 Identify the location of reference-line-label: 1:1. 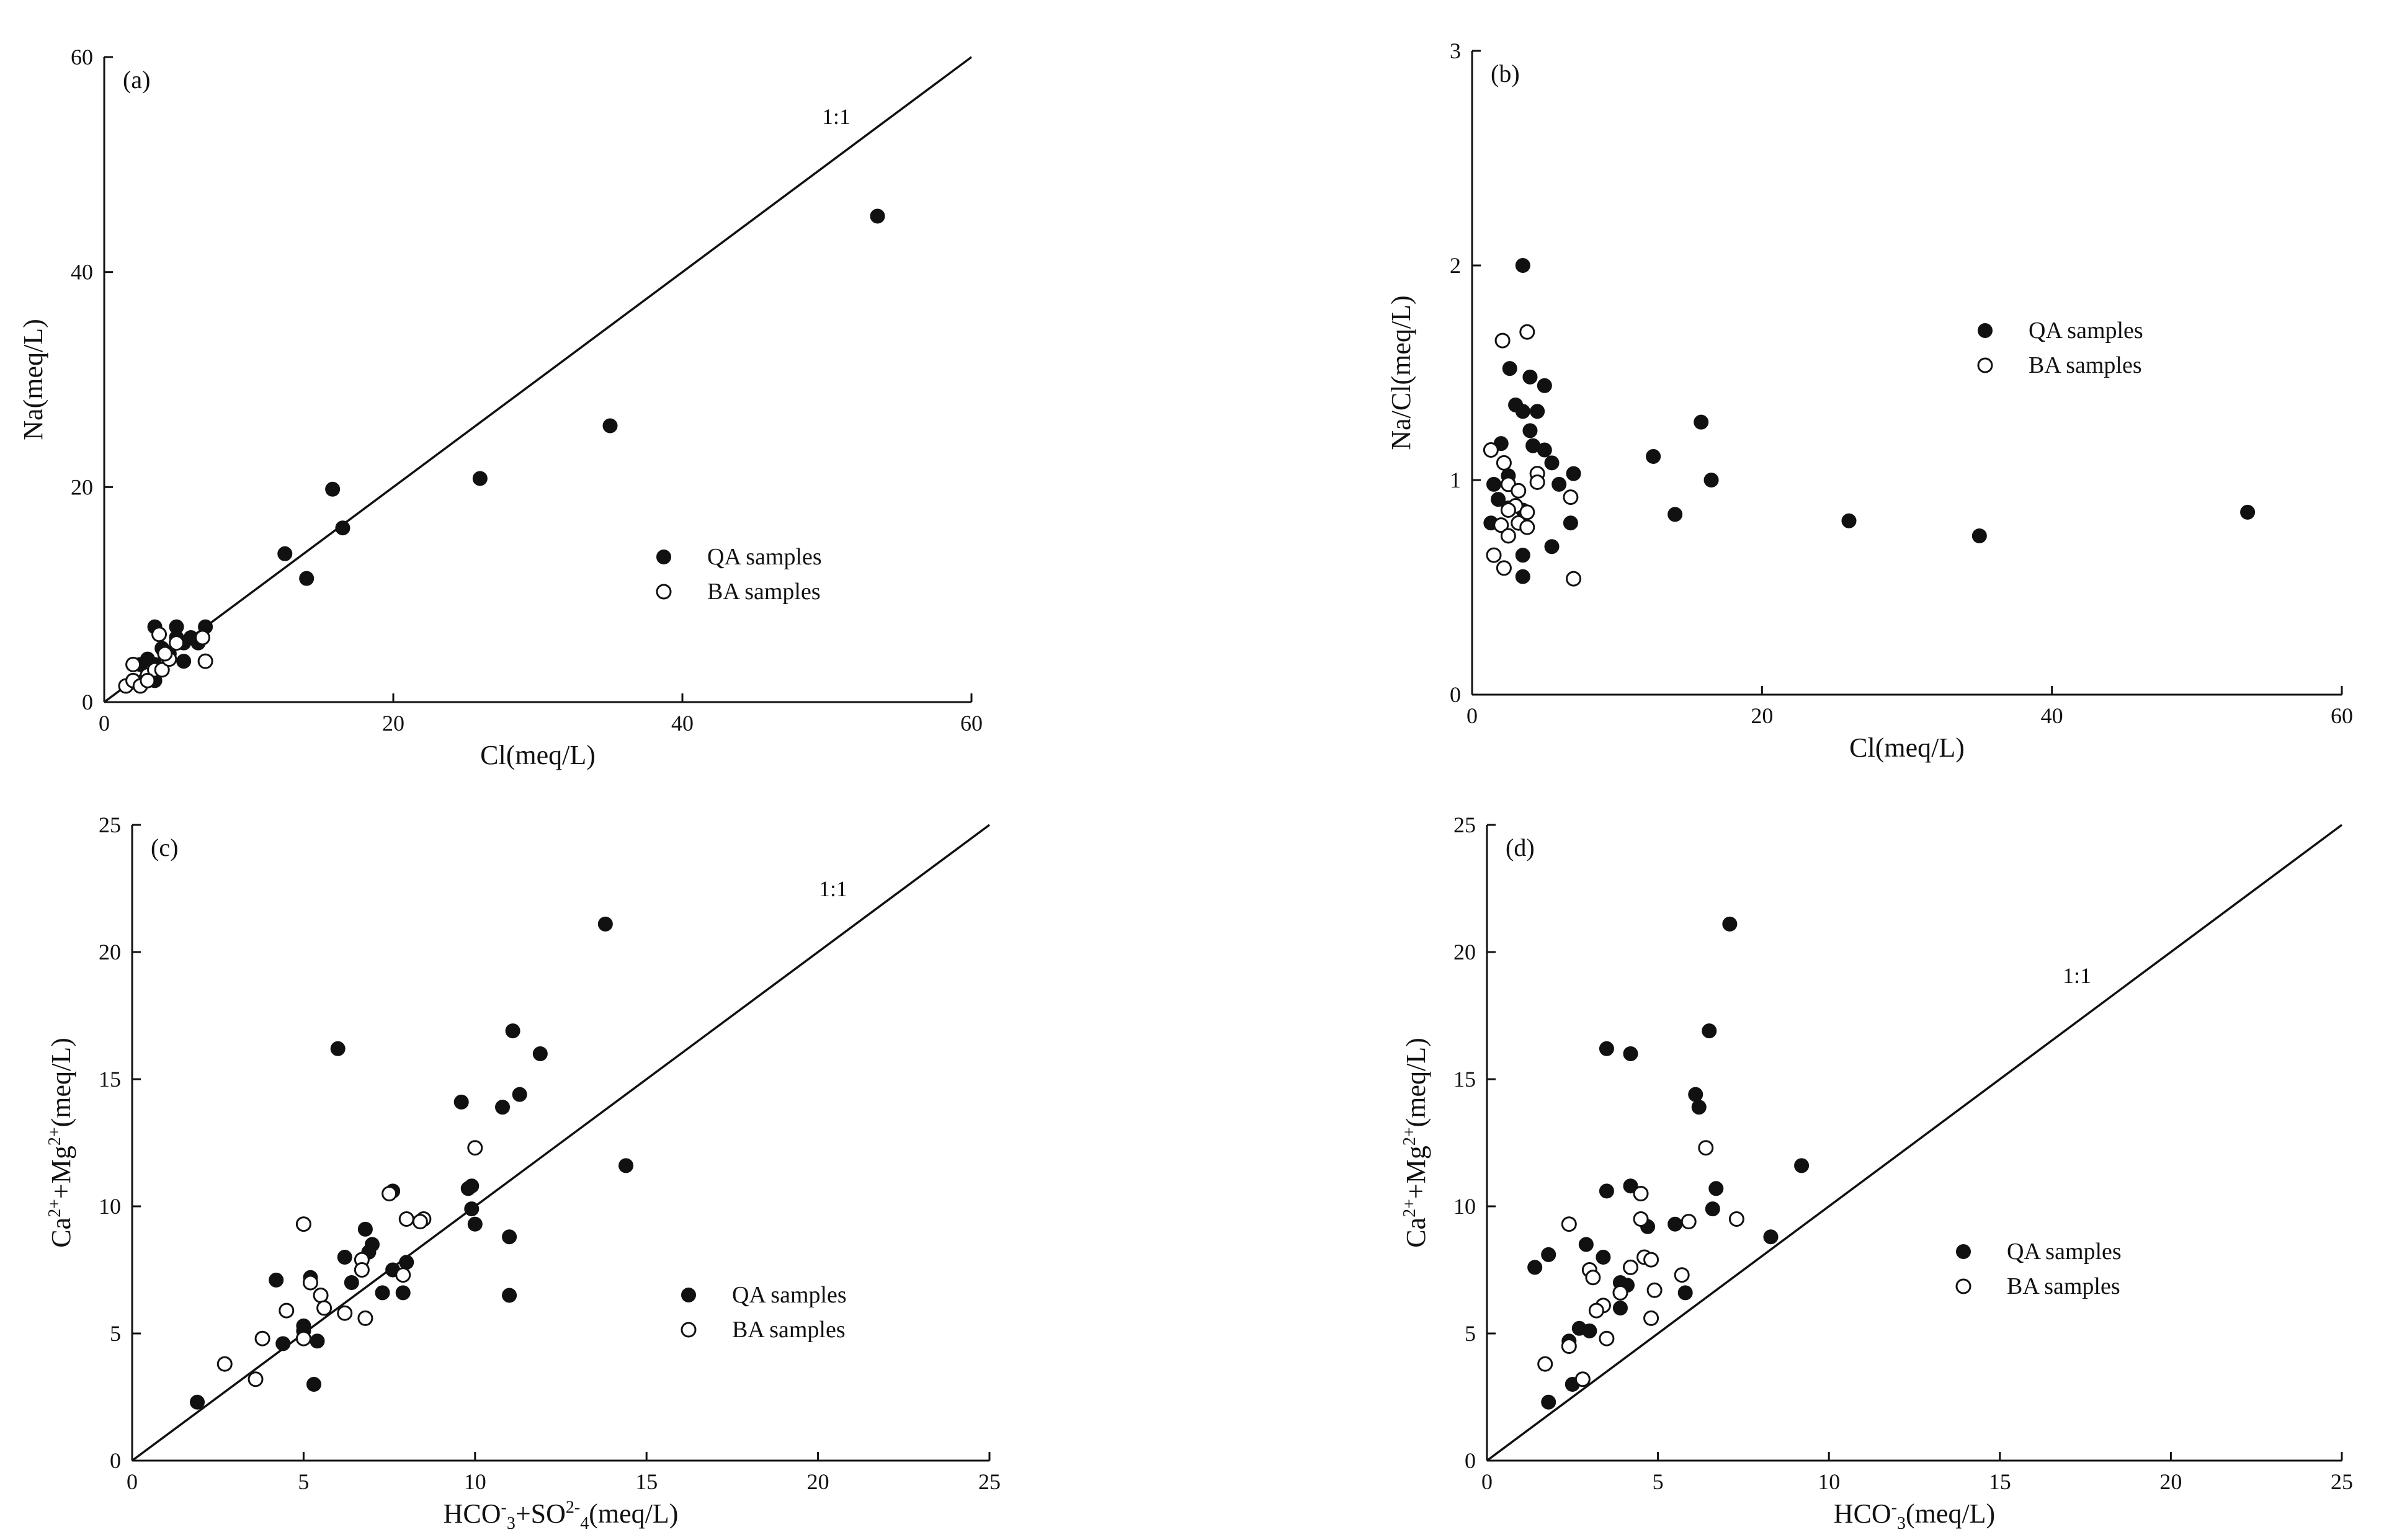
(836, 117).